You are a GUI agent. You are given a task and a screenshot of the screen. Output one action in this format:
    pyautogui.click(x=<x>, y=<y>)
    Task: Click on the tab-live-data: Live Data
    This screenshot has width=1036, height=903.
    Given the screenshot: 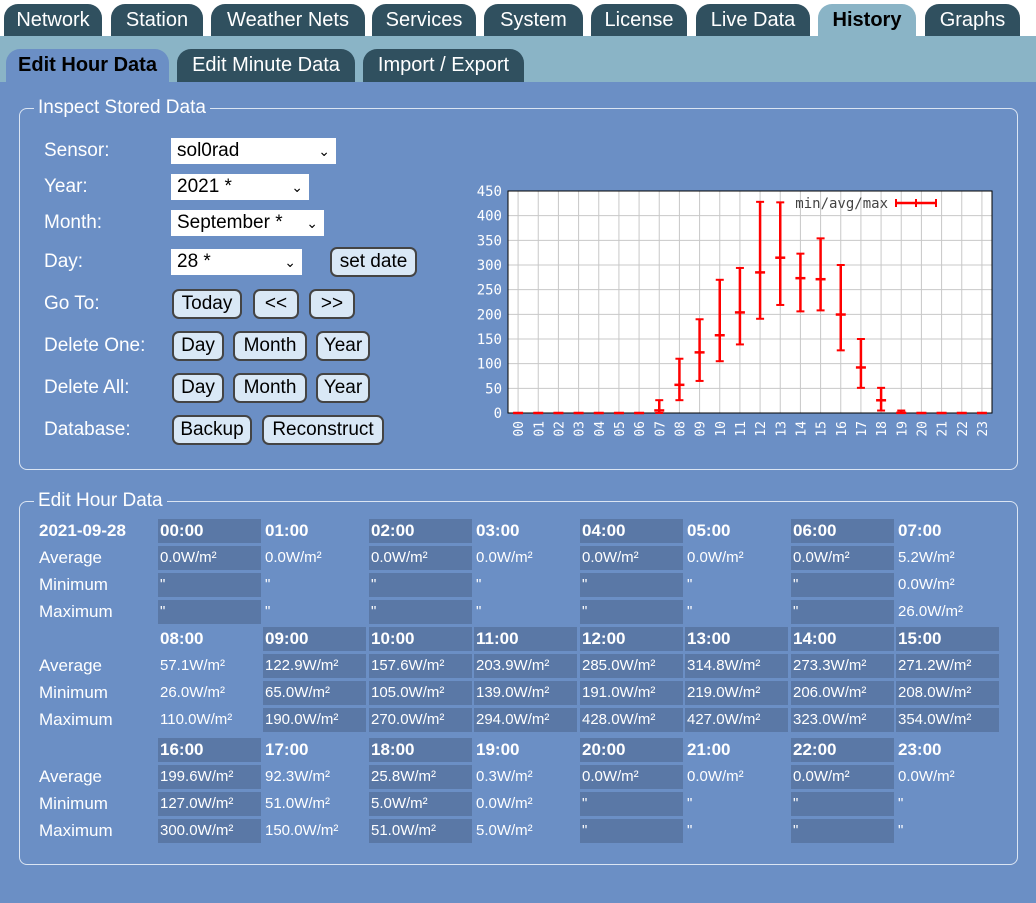 What is the action you would take?
    pyautogui.click(x=753, y=20)
    